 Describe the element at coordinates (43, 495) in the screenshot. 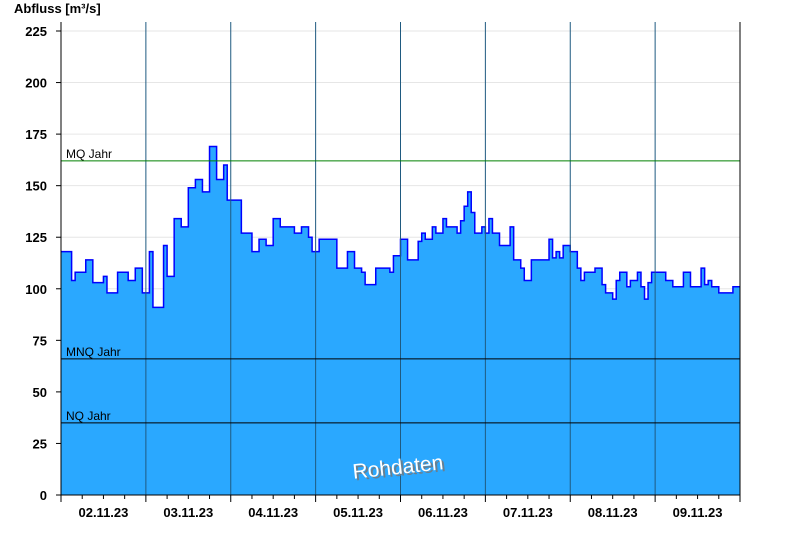

I see `y-tick-label: 0` at that location.